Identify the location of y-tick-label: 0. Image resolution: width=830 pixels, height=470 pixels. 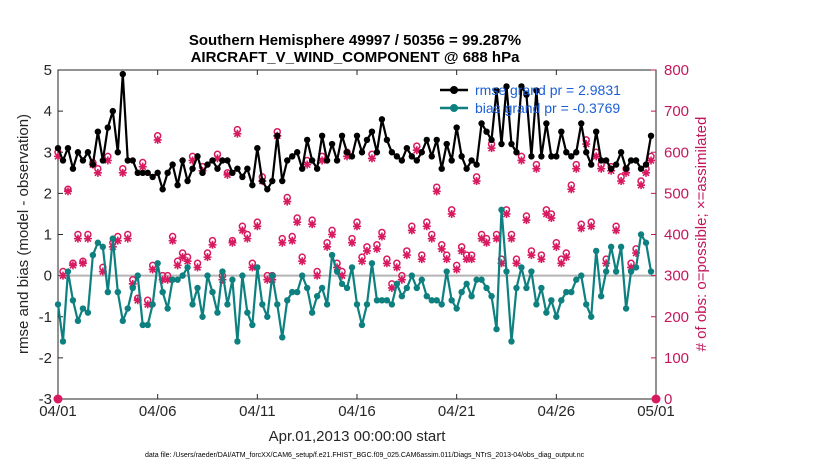
(48, 276).